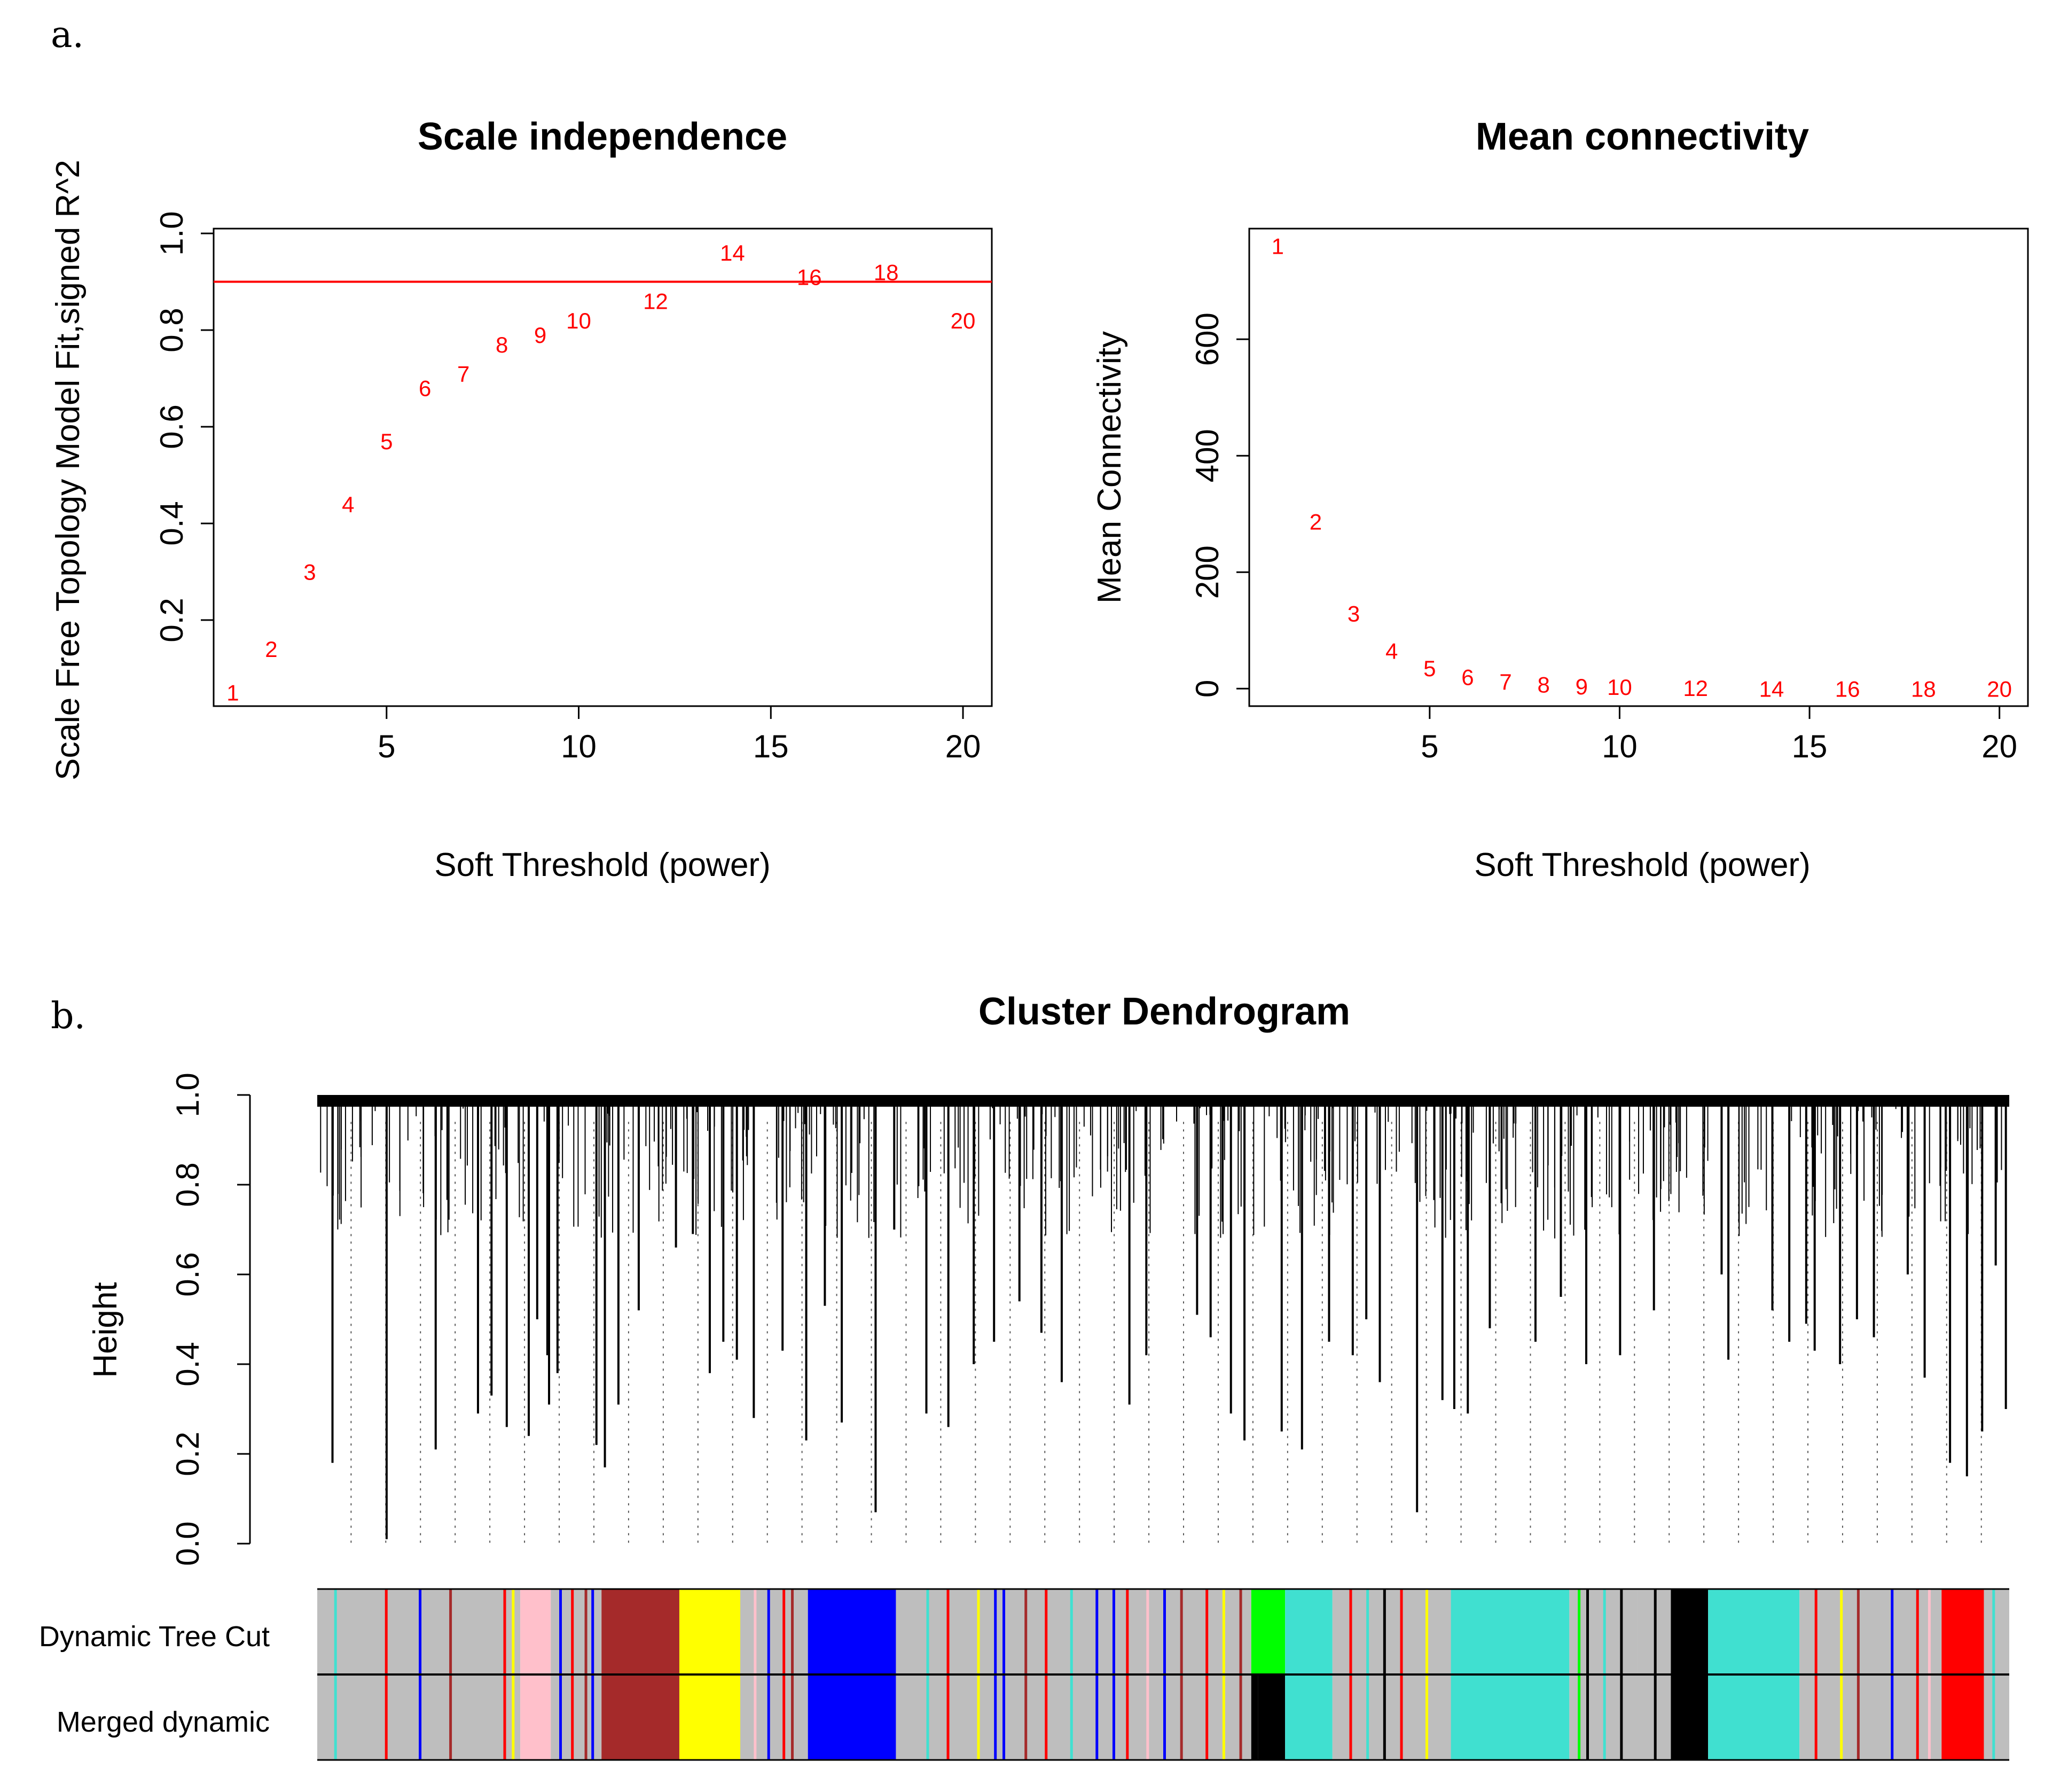 The height and width of the screenshot is (1792, 2068). I want to click on y-tick-label-2-400: 400, so click(1207, 455).